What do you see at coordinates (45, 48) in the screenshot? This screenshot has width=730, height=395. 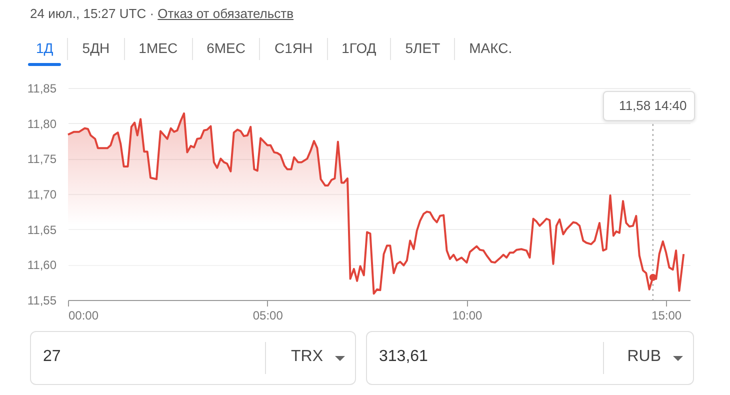 I see `text: 1Д` at bounding box center [45, 48].